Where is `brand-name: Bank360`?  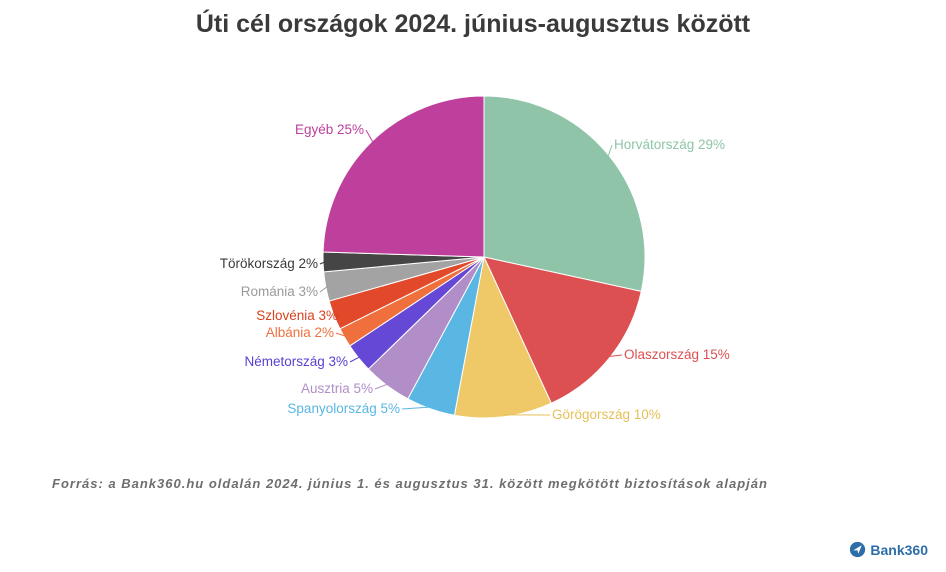
brand-name: Bank360 is located at coordinates (899, 549).